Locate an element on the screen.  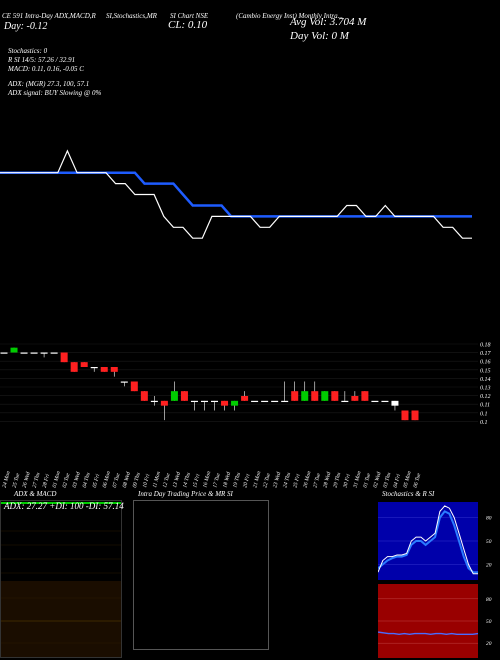
moving-average-line is located at coordinates (236, 194).